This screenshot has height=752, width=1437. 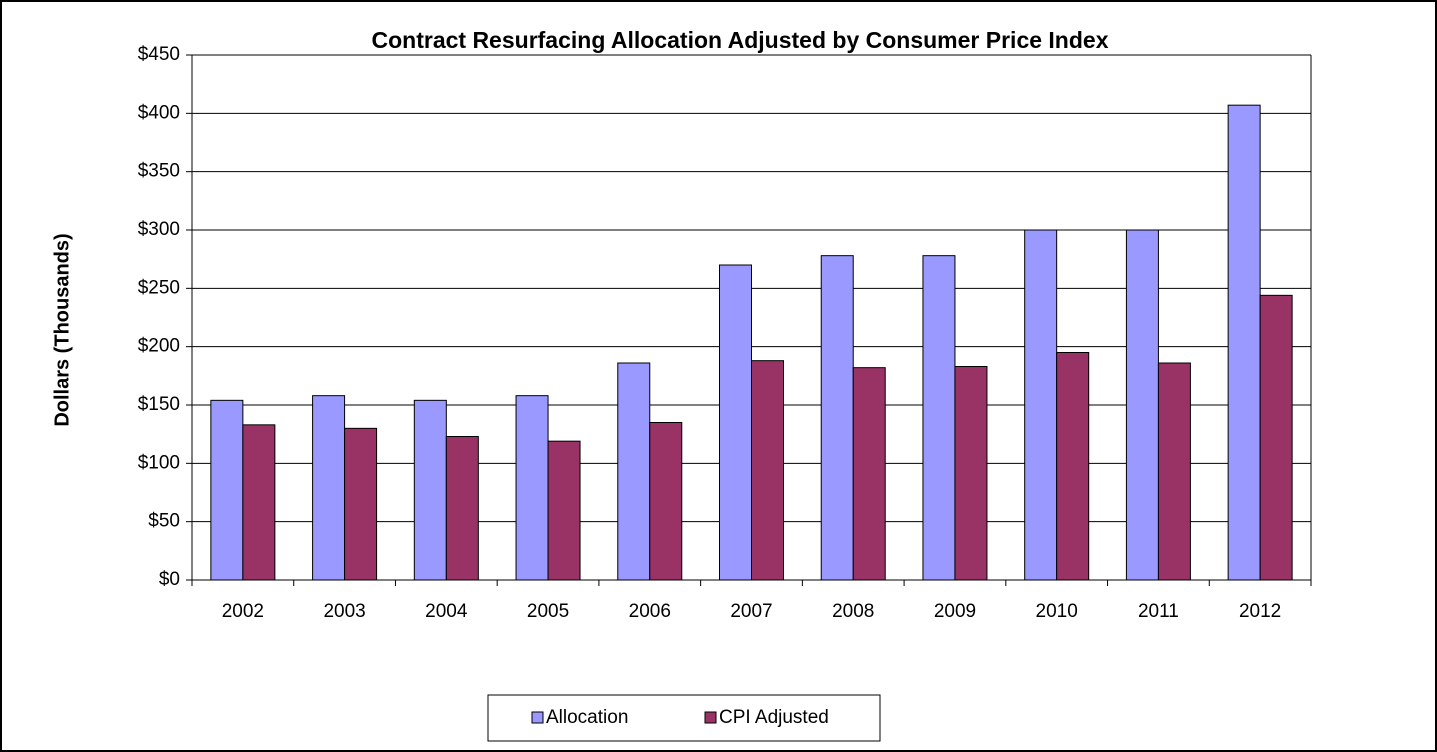 I want to click on legend-label: CPI Adjusted, so click(x=774, y=717).